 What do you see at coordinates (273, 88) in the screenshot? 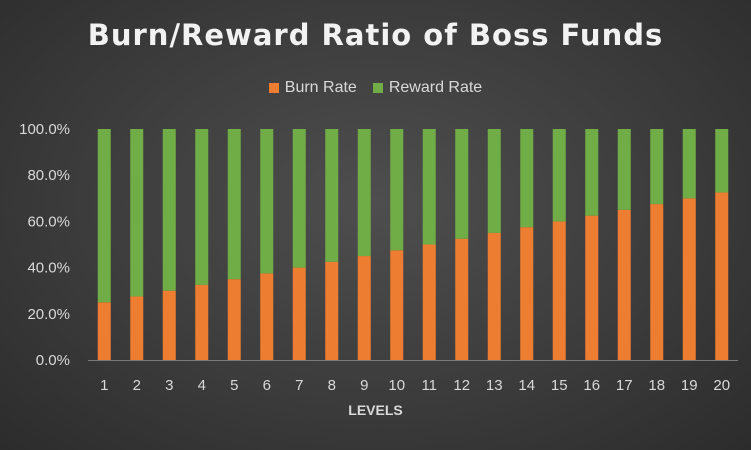
I see `legend-swatch-burn-rate` at bounding box center [273, 88].